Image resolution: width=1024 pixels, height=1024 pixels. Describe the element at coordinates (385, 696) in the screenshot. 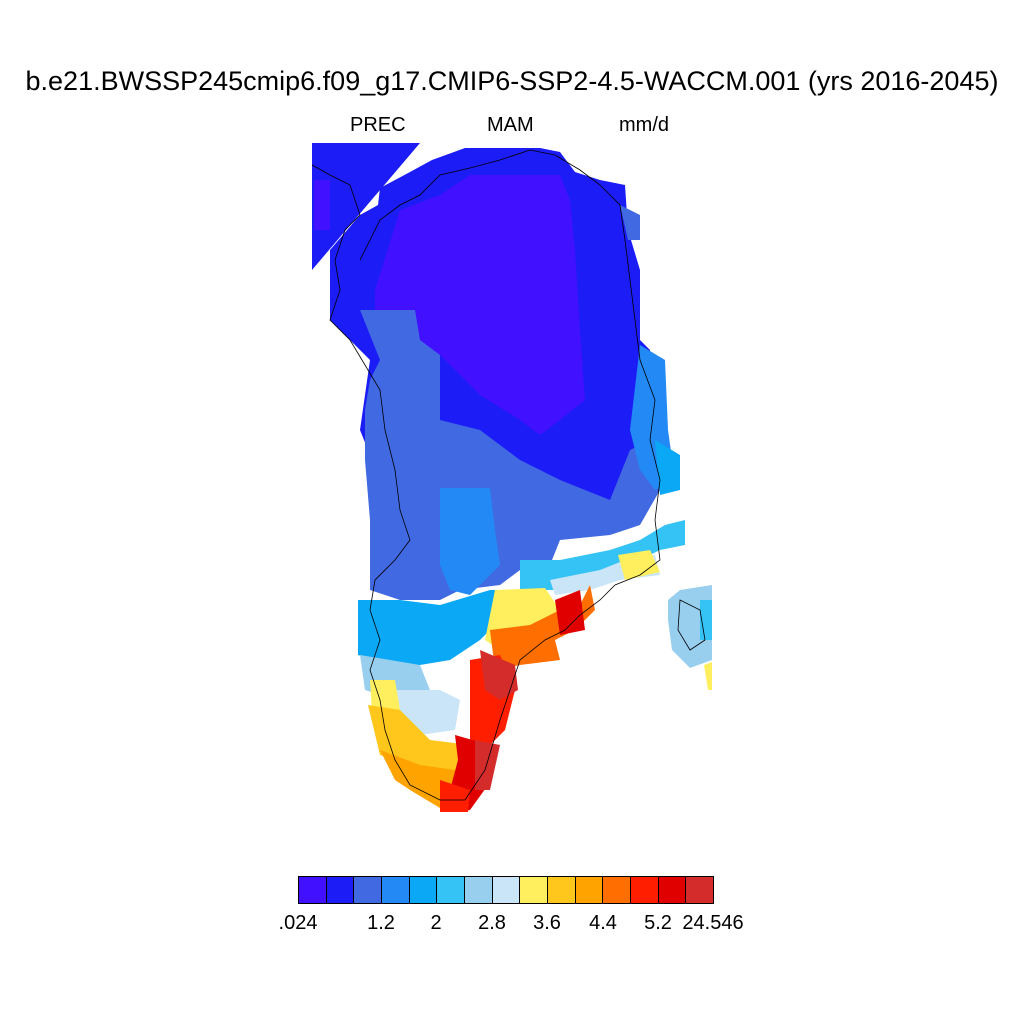

I see `region-south-yellow-west` at that location.